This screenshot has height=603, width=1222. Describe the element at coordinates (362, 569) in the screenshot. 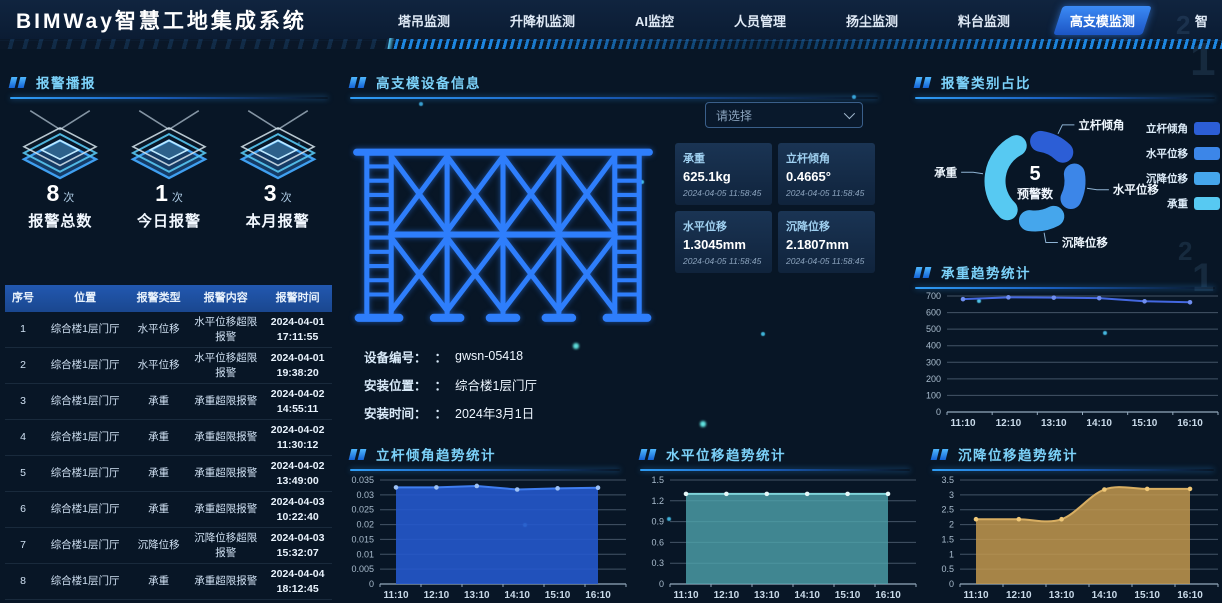

I see `svg-text: 0.005` at that location.